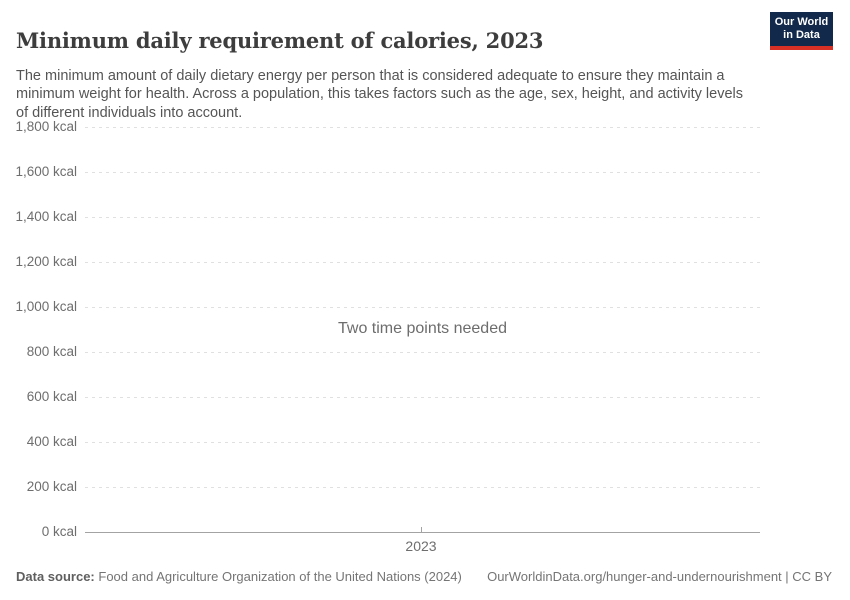 Image resolution: width=850 pixels, height=600 pixels. I want to click on empty-state-message: Two time points needed, so click(422, 328).